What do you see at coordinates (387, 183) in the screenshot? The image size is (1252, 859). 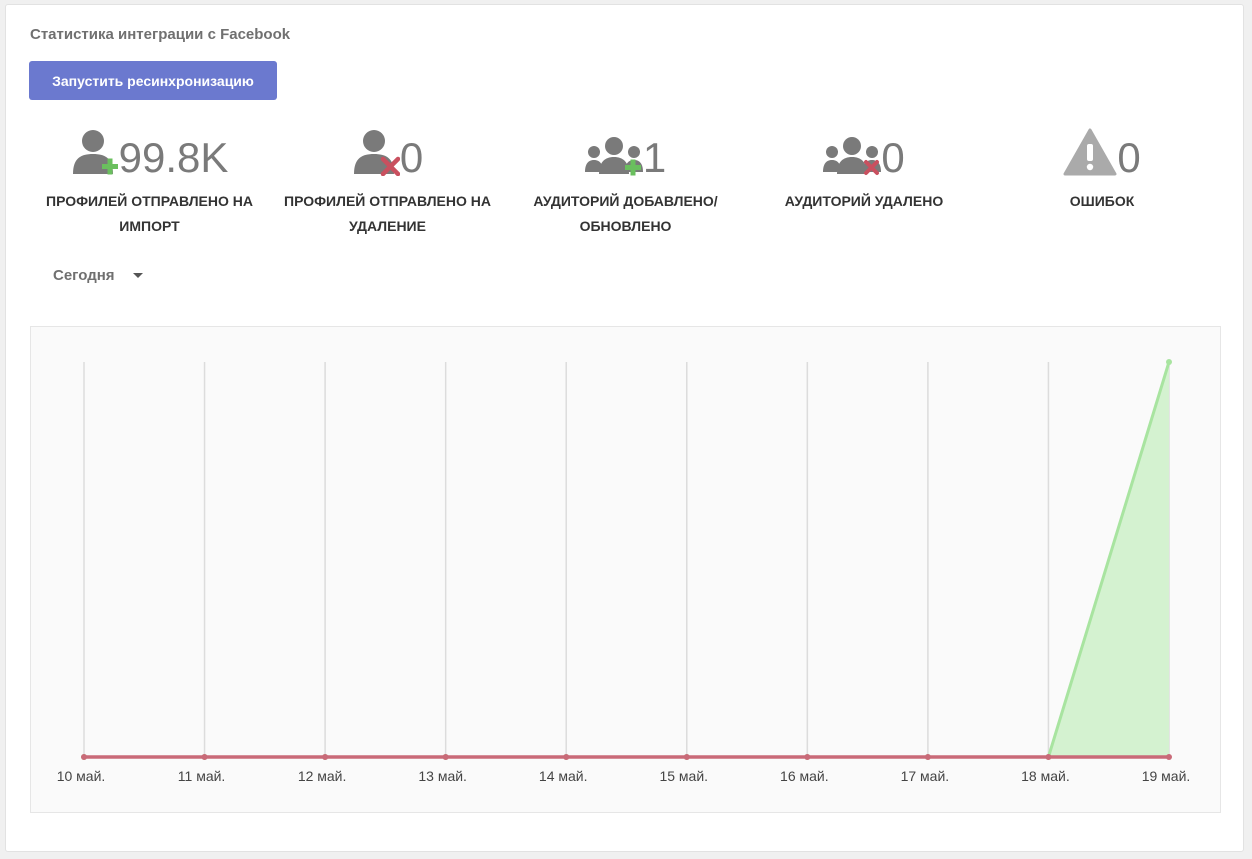 I see `stat-profiles-deleted: 0 ПРОФИЛЕЙ ОТПРАВЛЕНО НА УДАЛЕНИЕ` at bounding box center [387, 183].